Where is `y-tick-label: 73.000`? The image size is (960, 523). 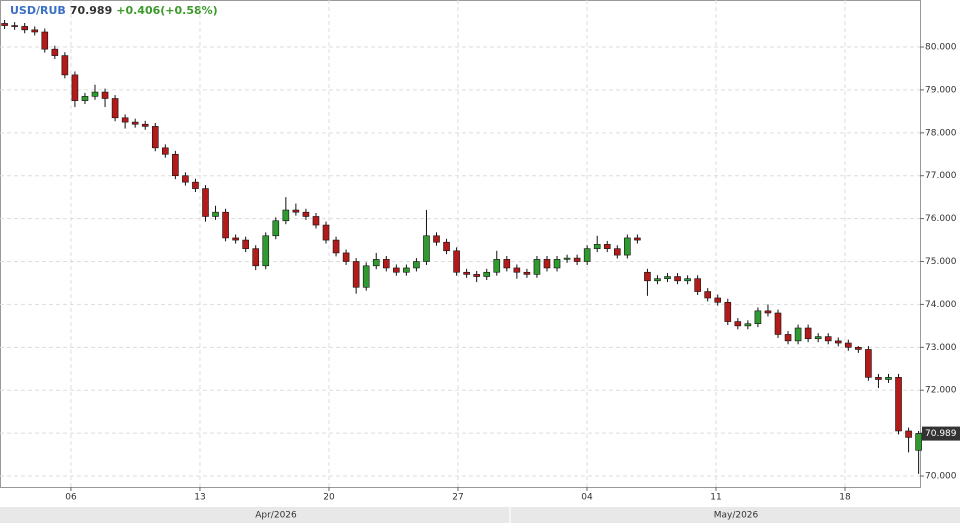
y-tick-label: 73.000 is located at coordinates (941, 348).